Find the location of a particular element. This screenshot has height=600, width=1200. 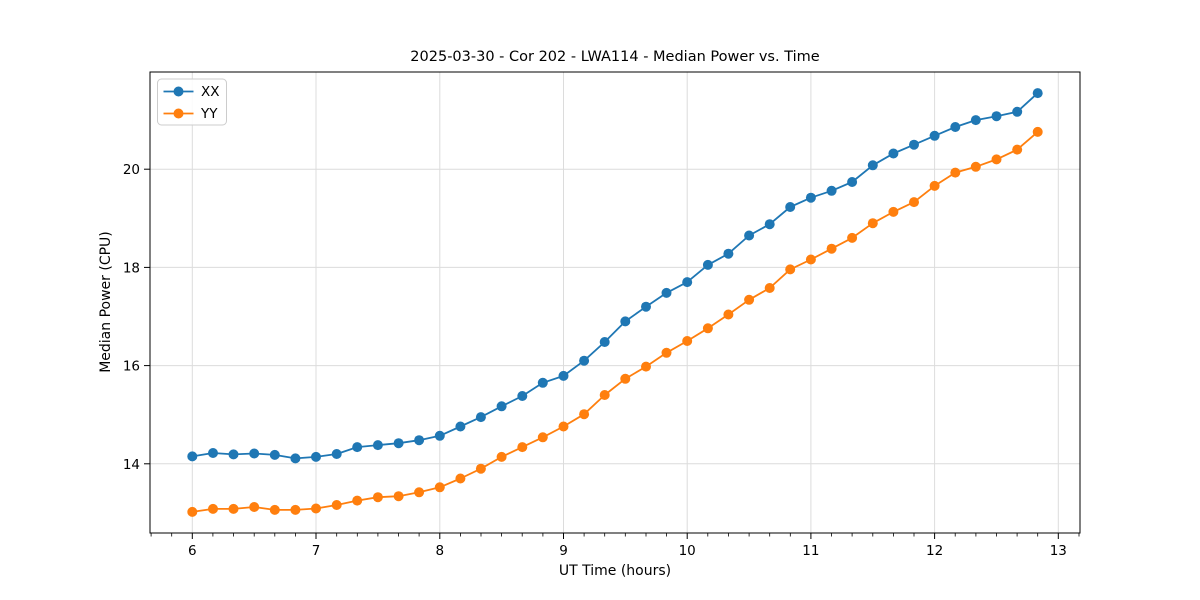

x-axis-label: UT Time (hours) is located at coordinates (615, 571).